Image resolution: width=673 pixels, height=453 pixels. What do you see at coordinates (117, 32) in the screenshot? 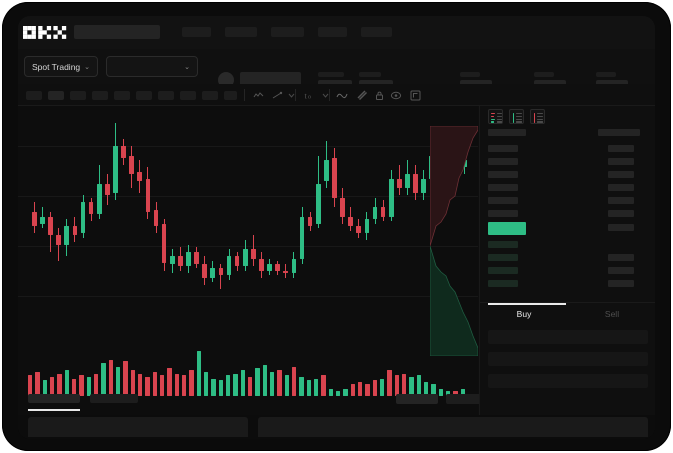
I see `header-search-placeholder` at bounding box center [117, 32].